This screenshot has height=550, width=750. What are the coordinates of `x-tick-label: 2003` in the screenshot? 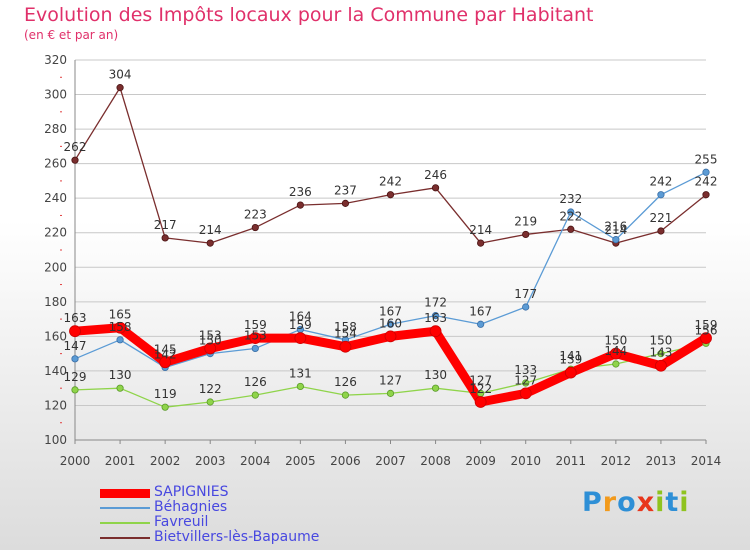 It's located at (210, 461).